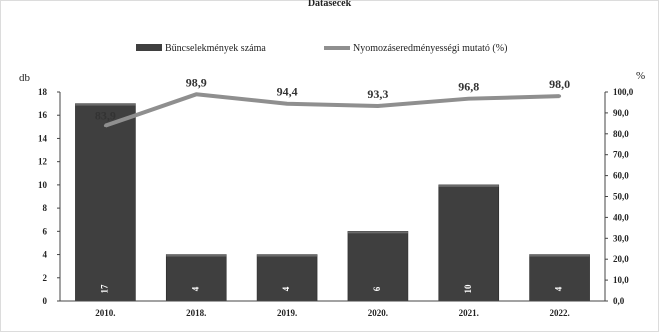  What do you see at coordinates (468, 87) in the screenshot?
I see `line-data-label: 96,8` at bounding box center [468, 87].